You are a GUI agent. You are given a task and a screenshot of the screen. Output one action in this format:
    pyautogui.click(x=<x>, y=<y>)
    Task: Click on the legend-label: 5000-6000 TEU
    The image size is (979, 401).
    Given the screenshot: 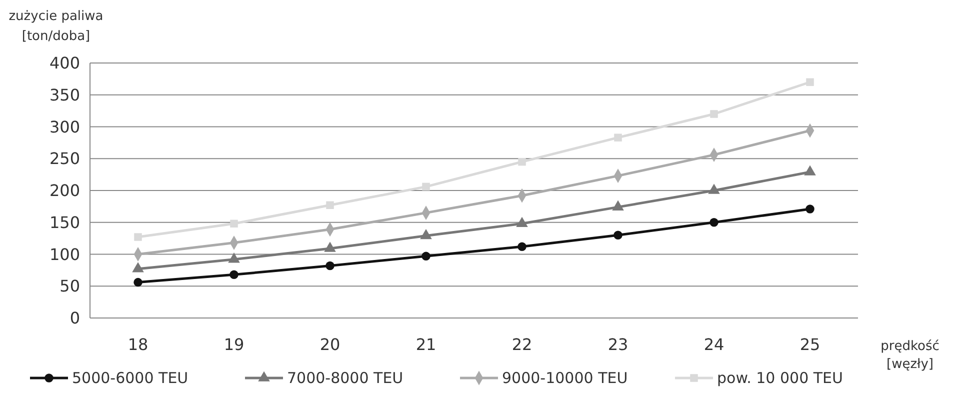 What is the action you would take?
    pyautogui.click(x=130, y=378)
    